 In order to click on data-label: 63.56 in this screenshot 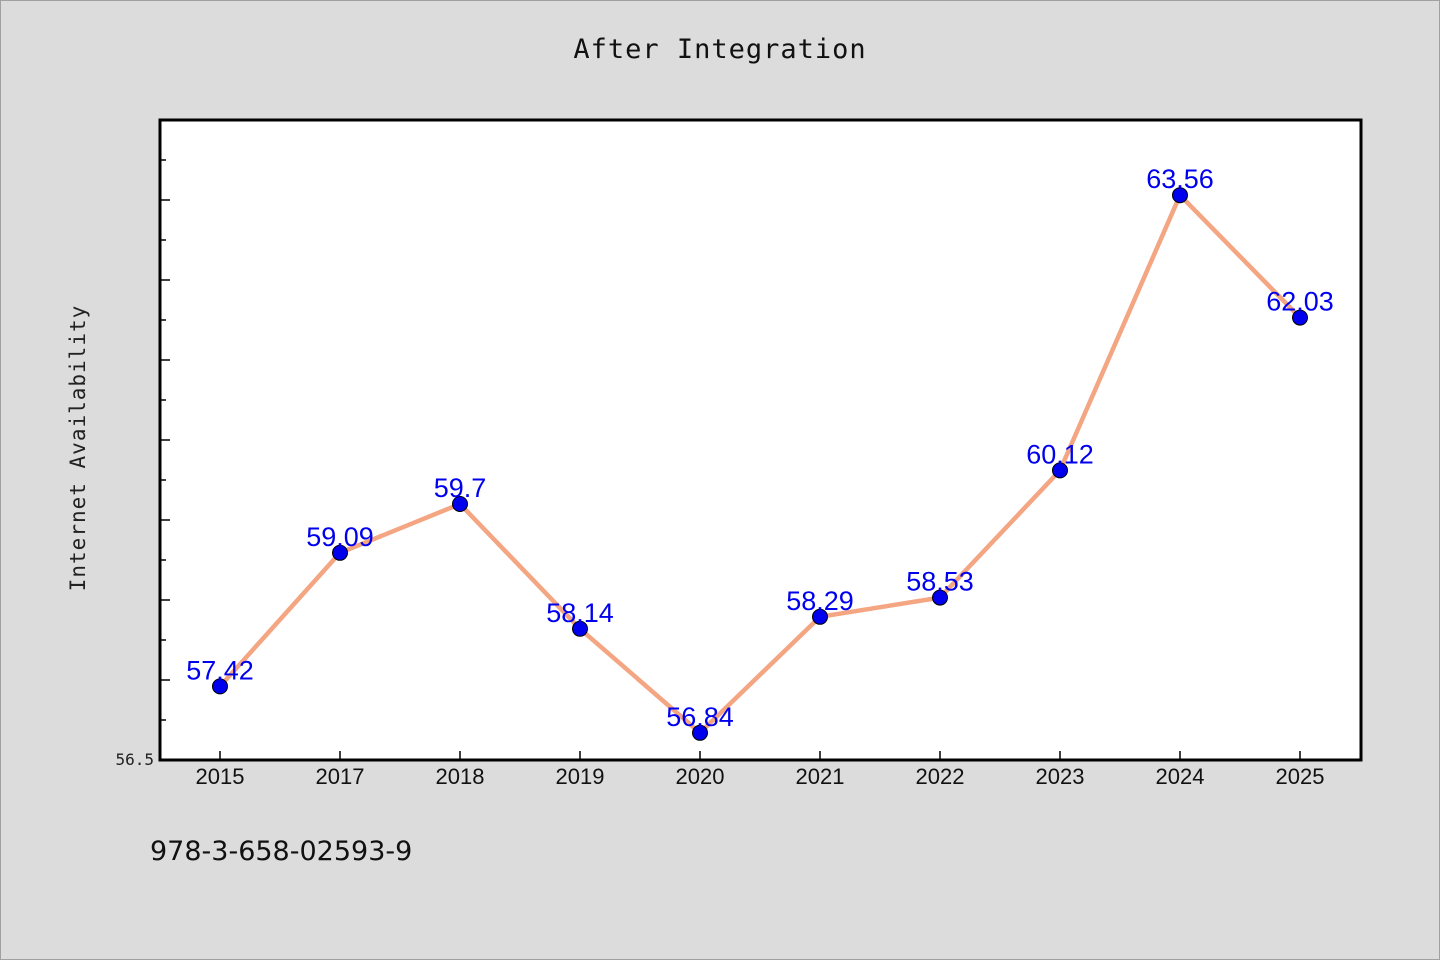, I will do `click(1180, 179)`.